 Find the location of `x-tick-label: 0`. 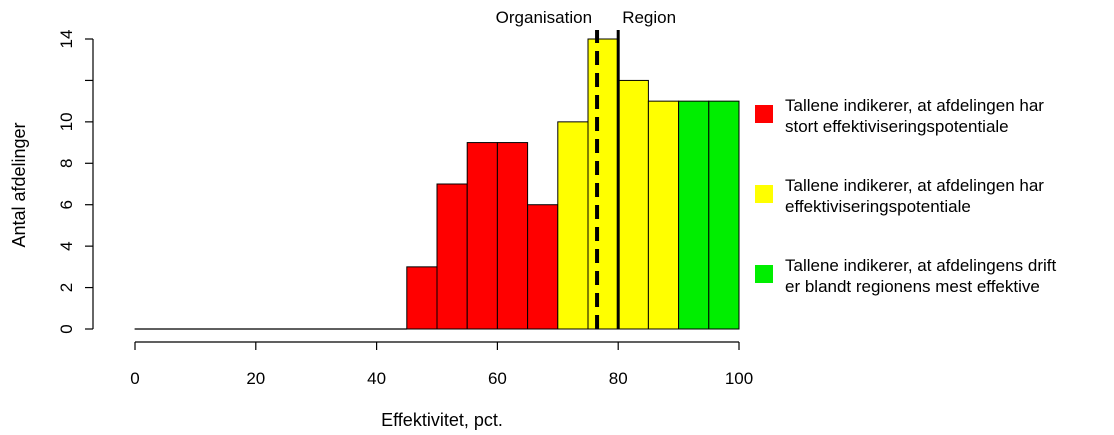

x-tick-label: 0 is located at coordinates (134, 378).